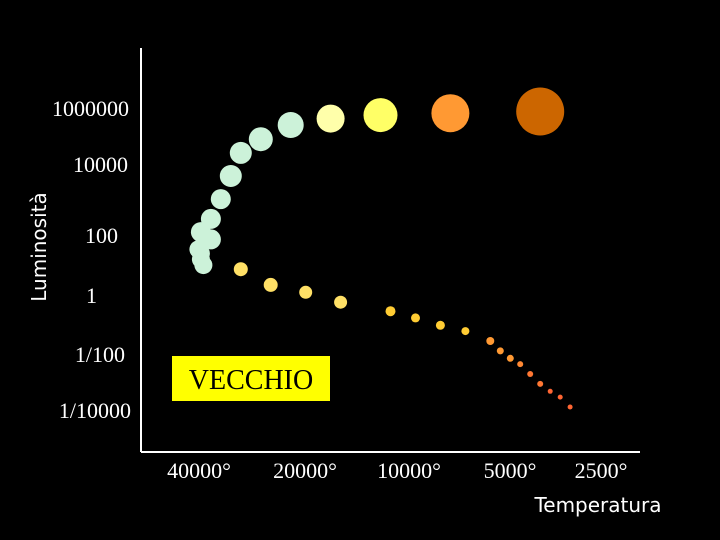  What do you see at coordinates (409, 470) in the screenshot?
I see `x-tick-label: 10000°` at bounding box center [409, 470].